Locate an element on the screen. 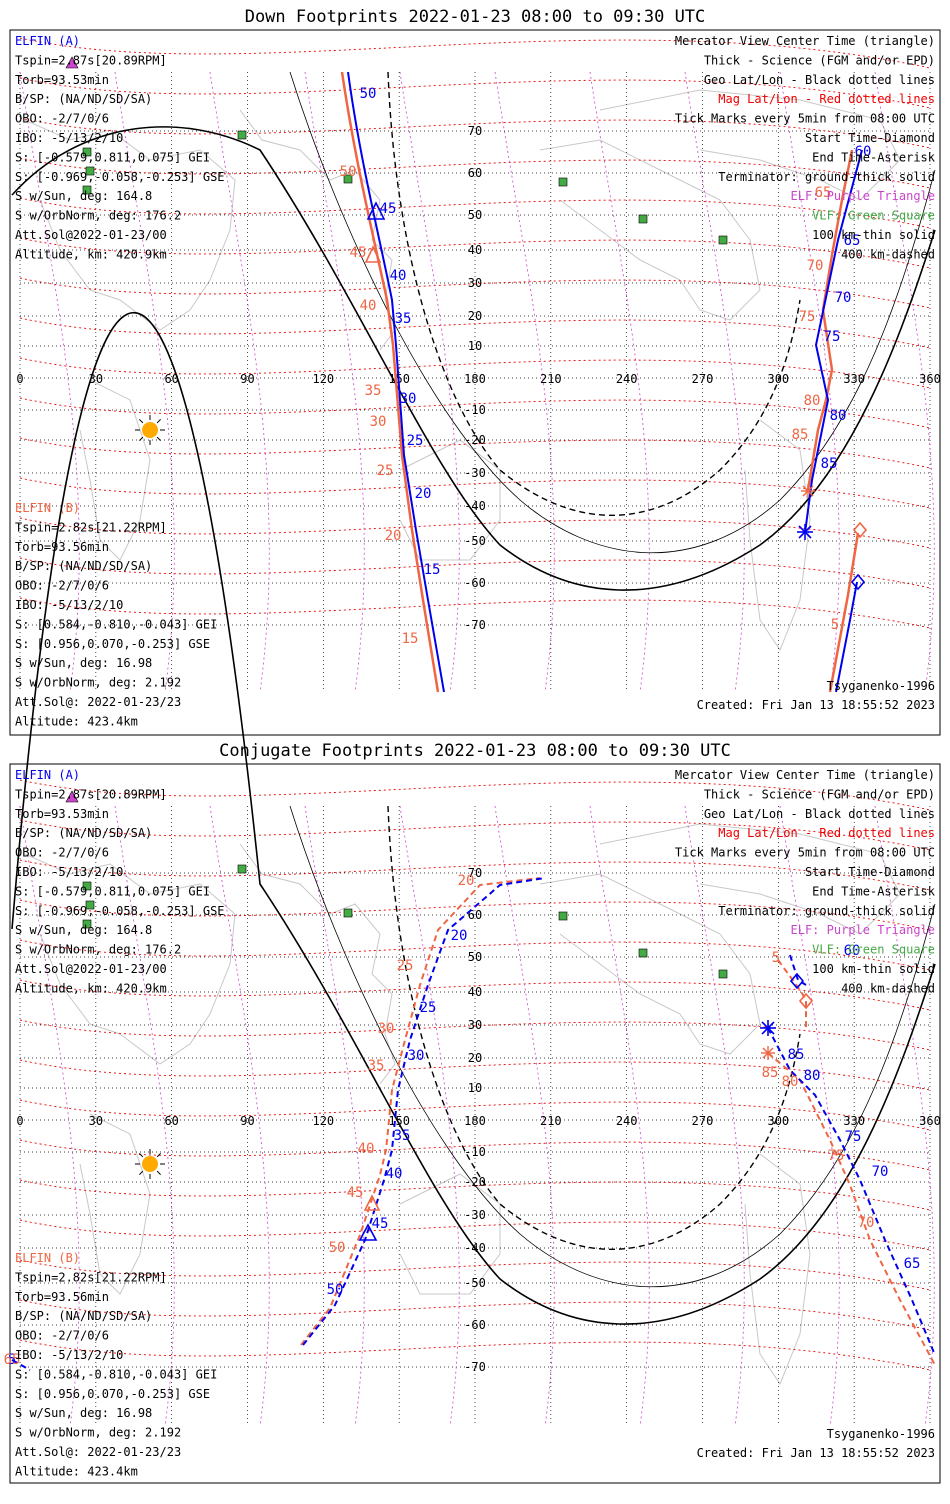  lon-tick-label: 210 is located at coordinates (551, 379).